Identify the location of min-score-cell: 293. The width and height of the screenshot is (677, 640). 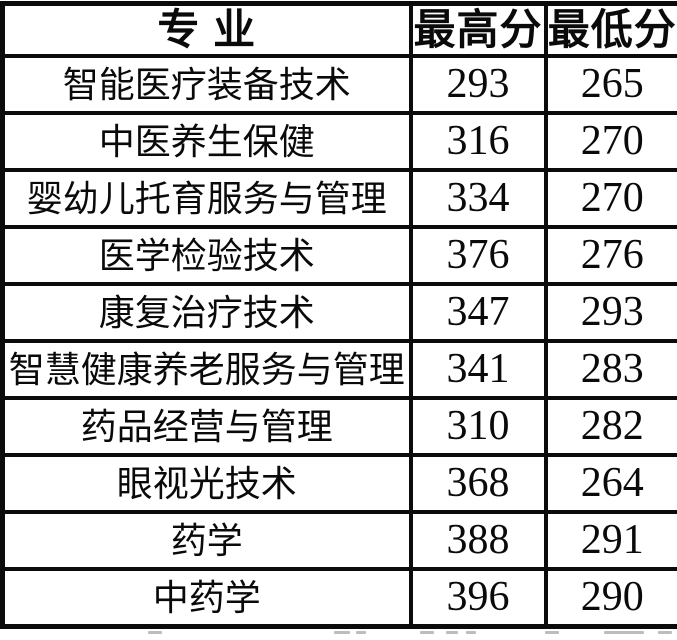
(611, 312).